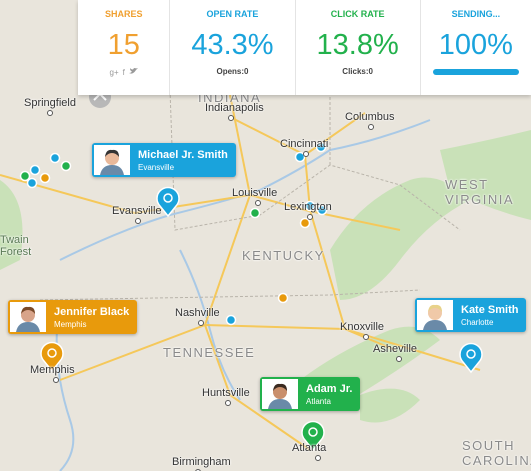 The width and height of the screenshot is (531, 471). Describe the element at coordinates (370, 117) in the screenshot. I see `city-label: Columbus` at that location.